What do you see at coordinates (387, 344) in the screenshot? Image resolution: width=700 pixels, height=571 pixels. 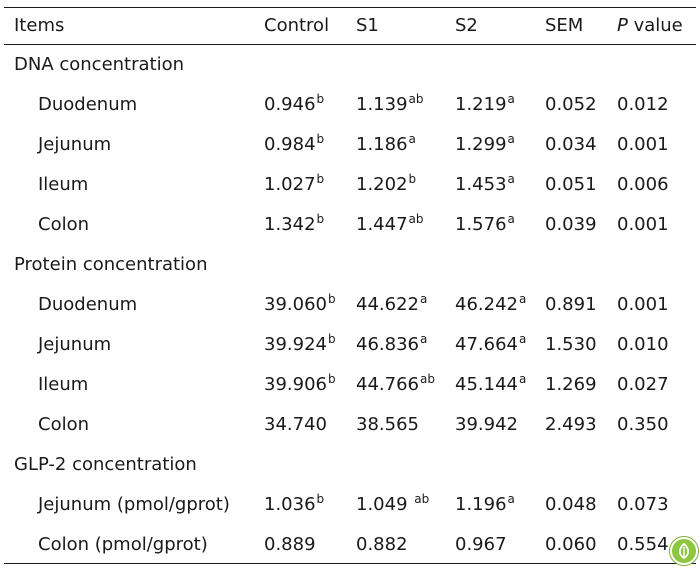 I see `cell-s1-value: 46.836` at bounding box center [387, 344].